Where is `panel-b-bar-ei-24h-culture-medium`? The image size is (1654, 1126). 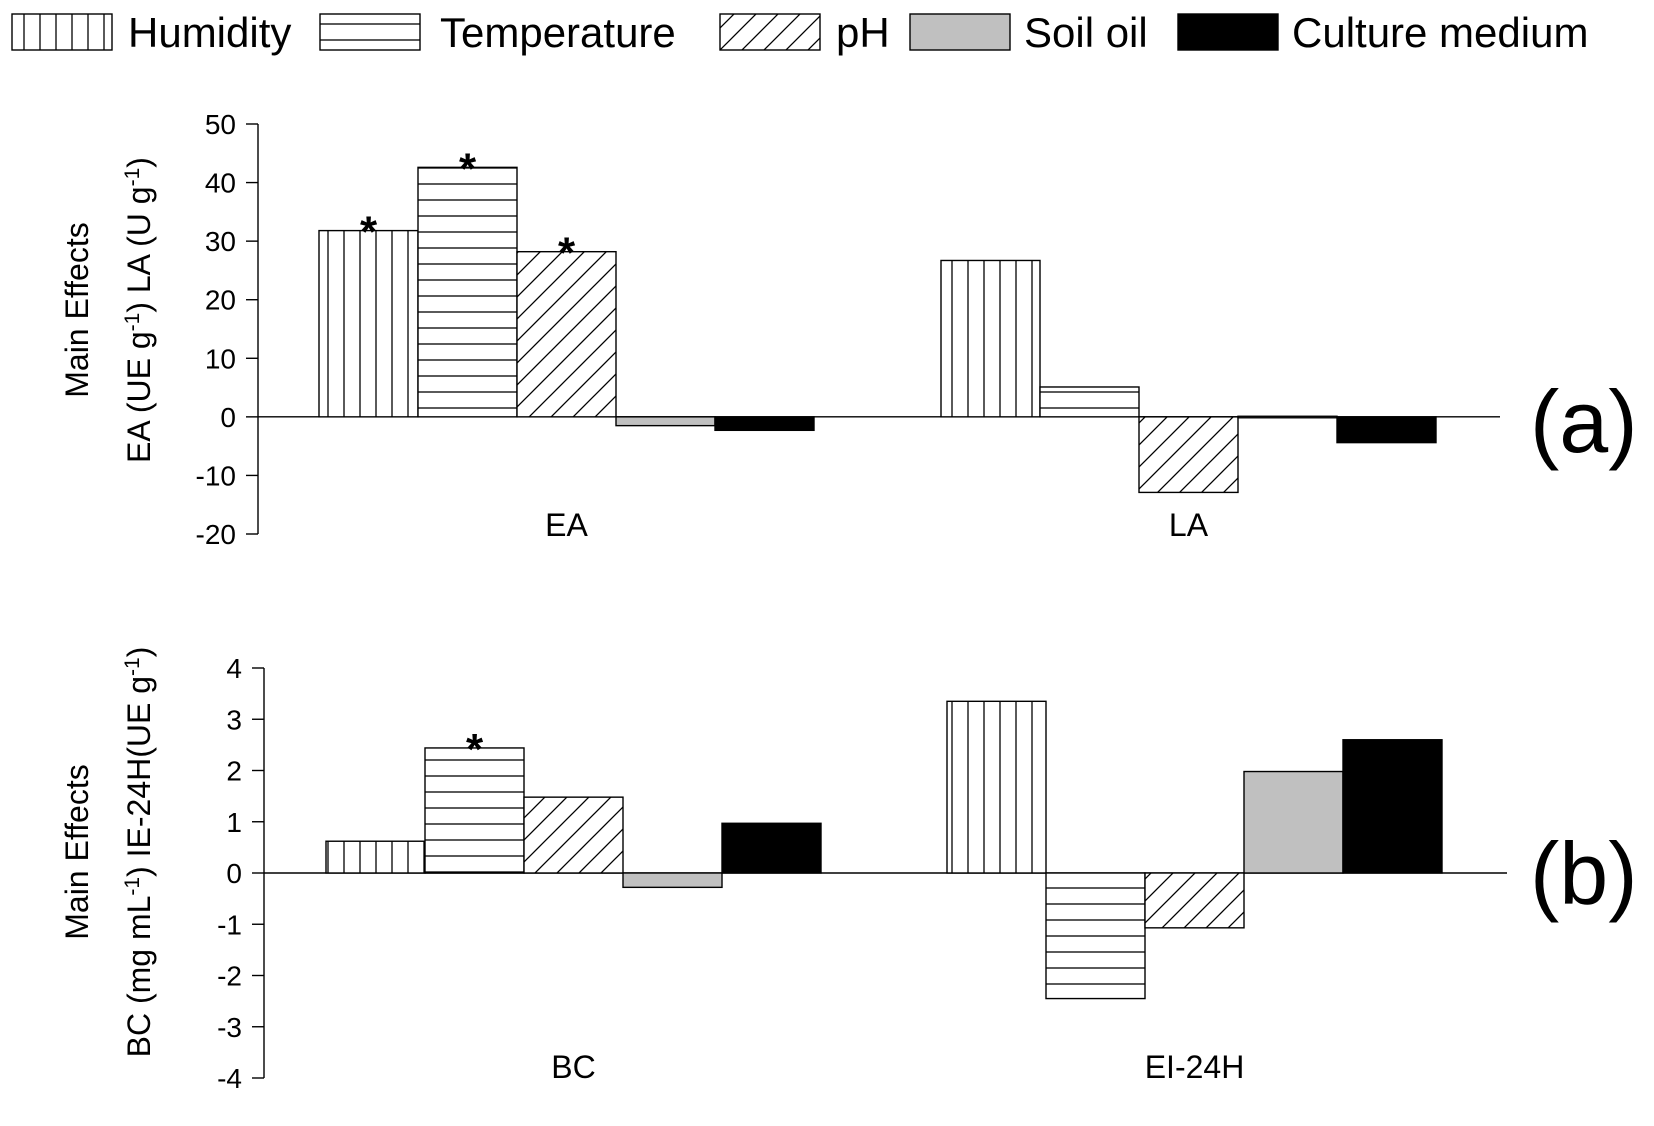
panel-b-bar-ei-24h-culture-medium is located at coordinates (1392, 806).